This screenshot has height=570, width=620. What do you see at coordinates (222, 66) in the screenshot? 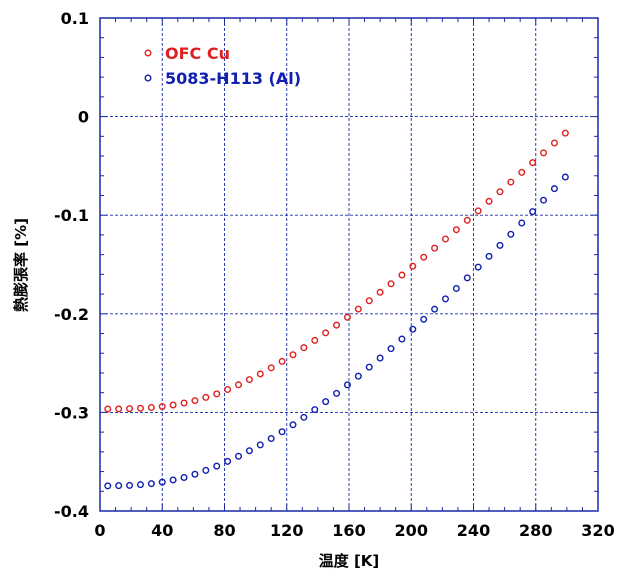
I see `legend: OFC Cu 5083-H113 (Al)` at bounding box center [222, 66].